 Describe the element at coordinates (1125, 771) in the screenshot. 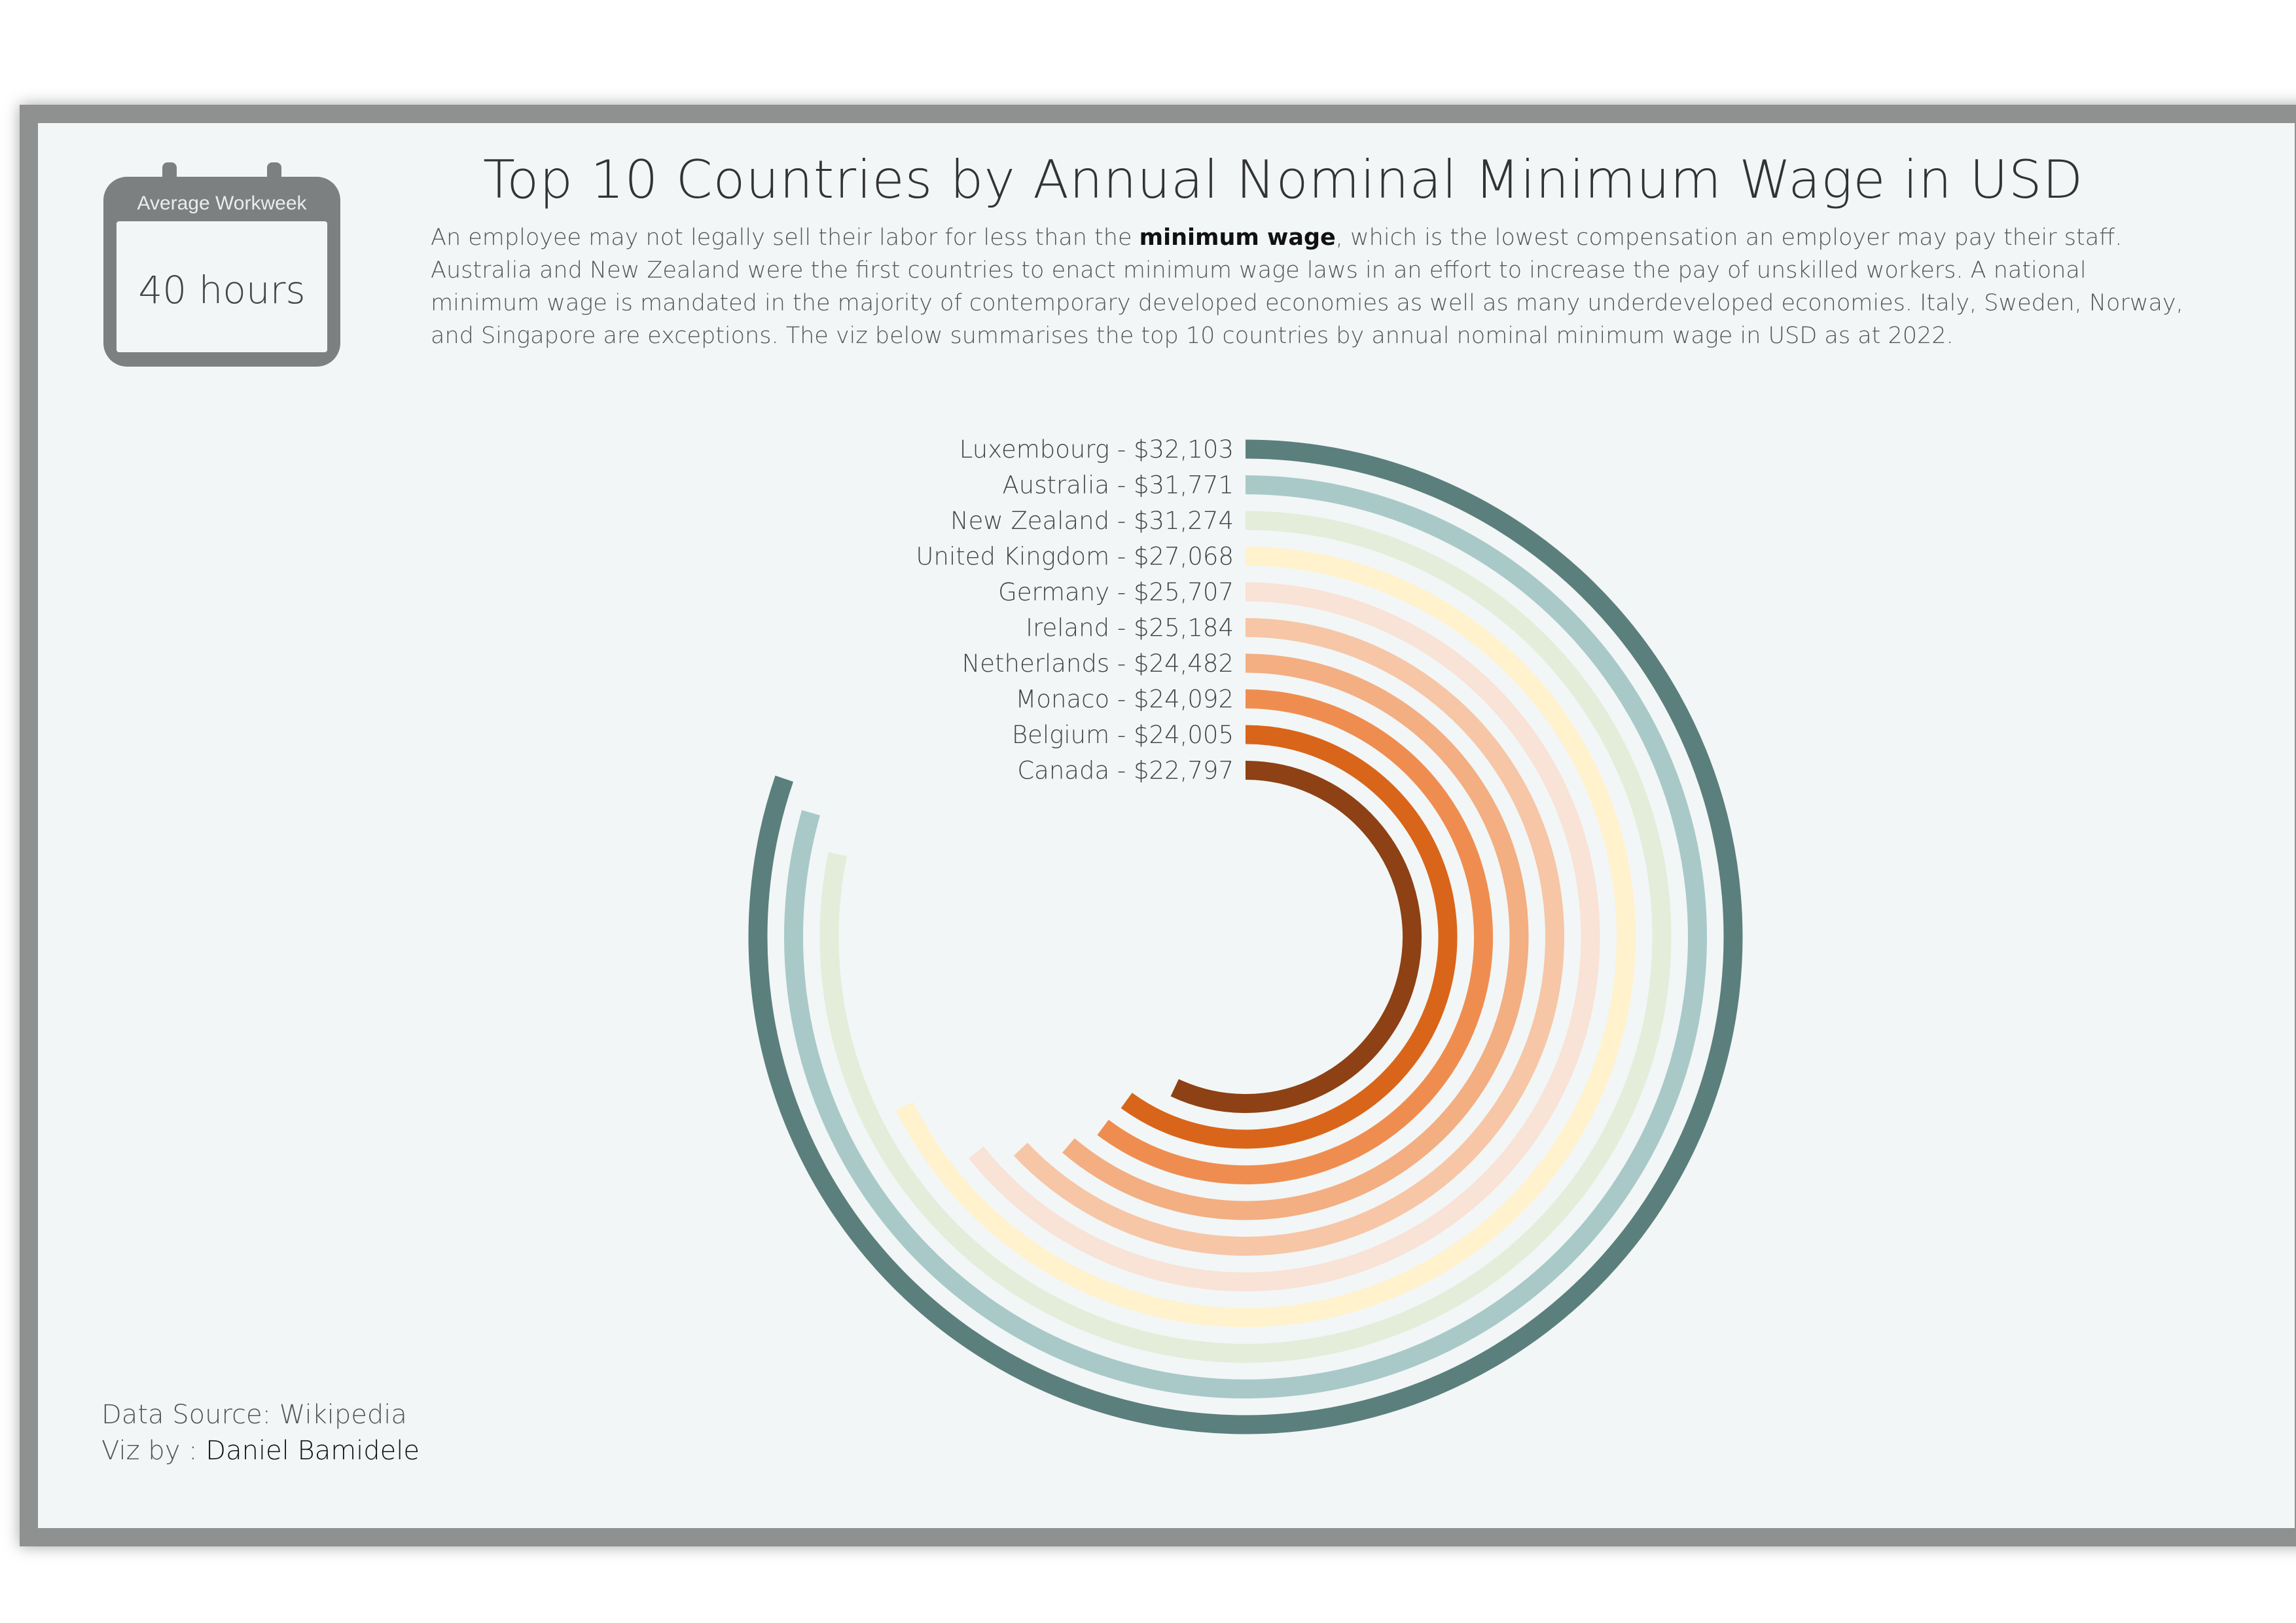

I see `label-canada: Canada - $22,797` at that location.